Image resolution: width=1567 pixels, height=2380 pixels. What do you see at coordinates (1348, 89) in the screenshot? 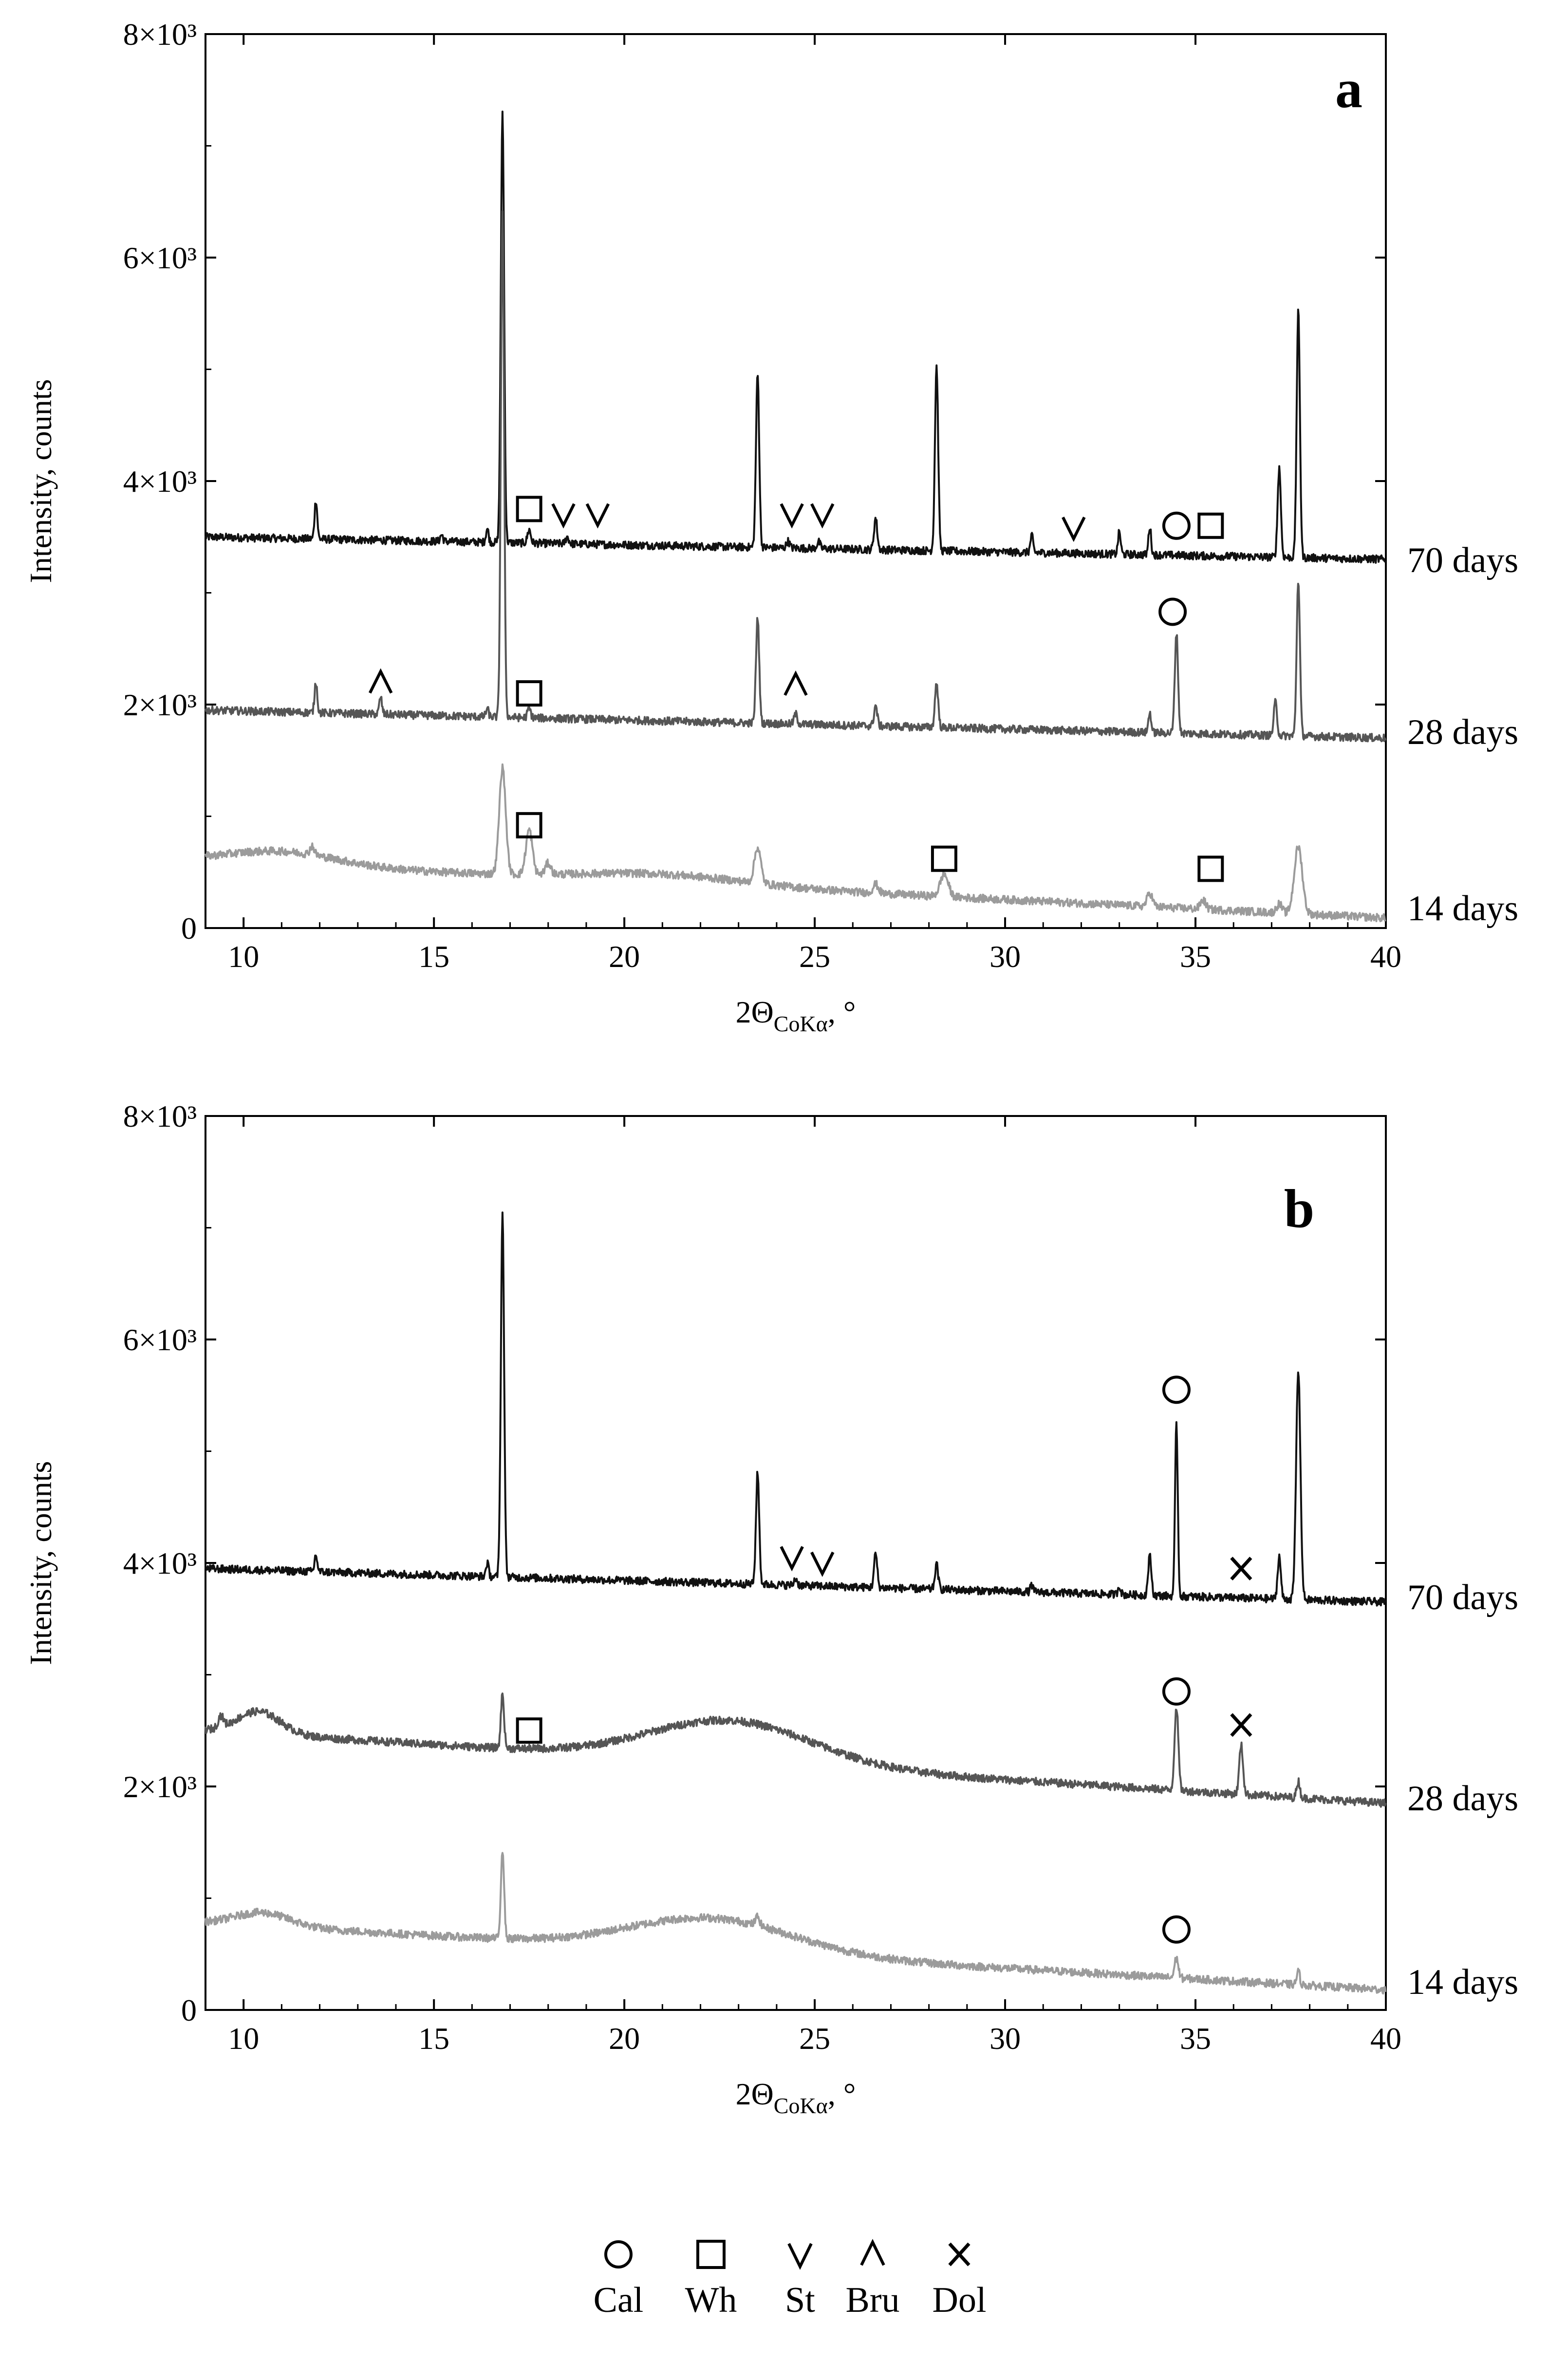
I see `panel-letter-a: a` at bounding box center [1348, 89].